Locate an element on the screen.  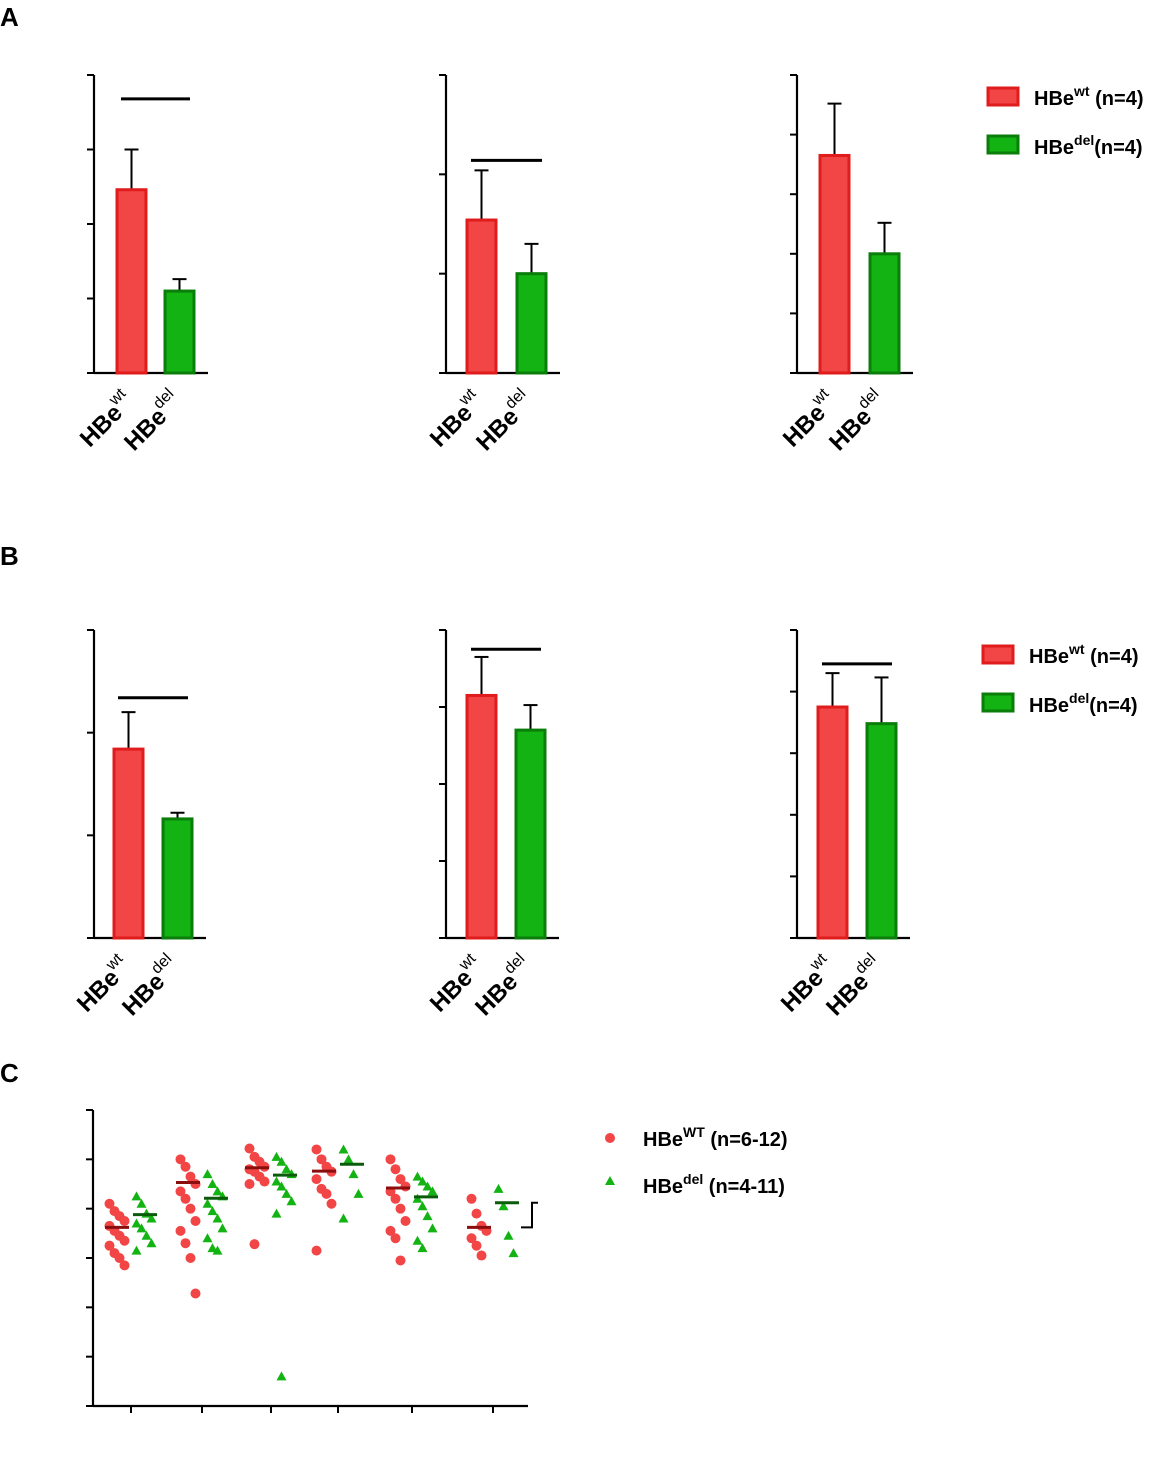
legend-a-wt-swatch is located at coordinates (1003, 96).